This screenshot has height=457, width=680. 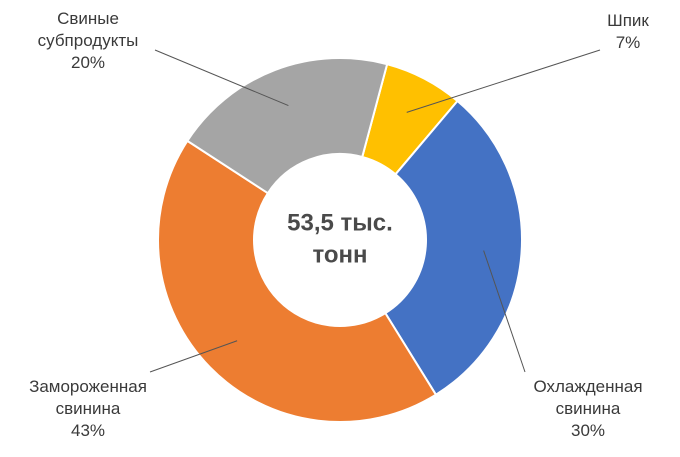 What do you see at coordinates (88, 18) in the screenshot?
I see `label-line: Свиные` at bounding box center [88, 18].